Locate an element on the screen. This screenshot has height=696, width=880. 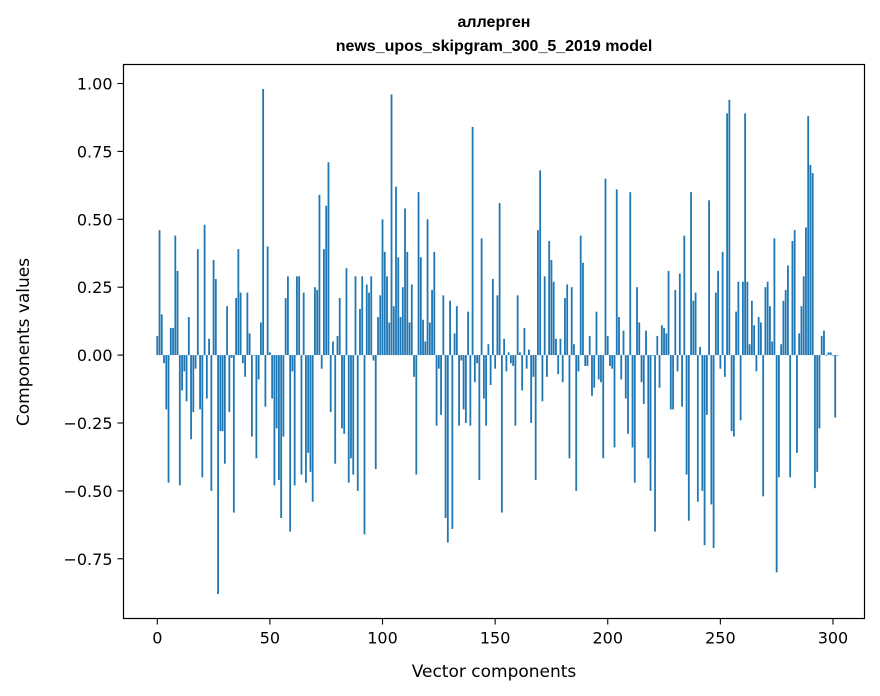
y-tick-label: 0.25 is located at coordinates (95, 287).